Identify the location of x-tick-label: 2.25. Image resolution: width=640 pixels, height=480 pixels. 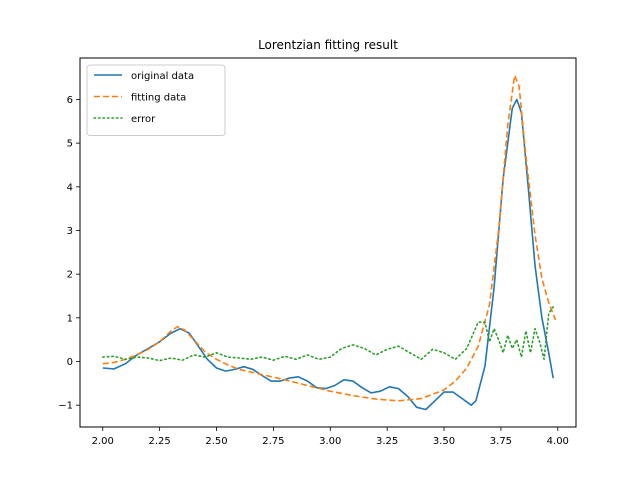
(160, 441).